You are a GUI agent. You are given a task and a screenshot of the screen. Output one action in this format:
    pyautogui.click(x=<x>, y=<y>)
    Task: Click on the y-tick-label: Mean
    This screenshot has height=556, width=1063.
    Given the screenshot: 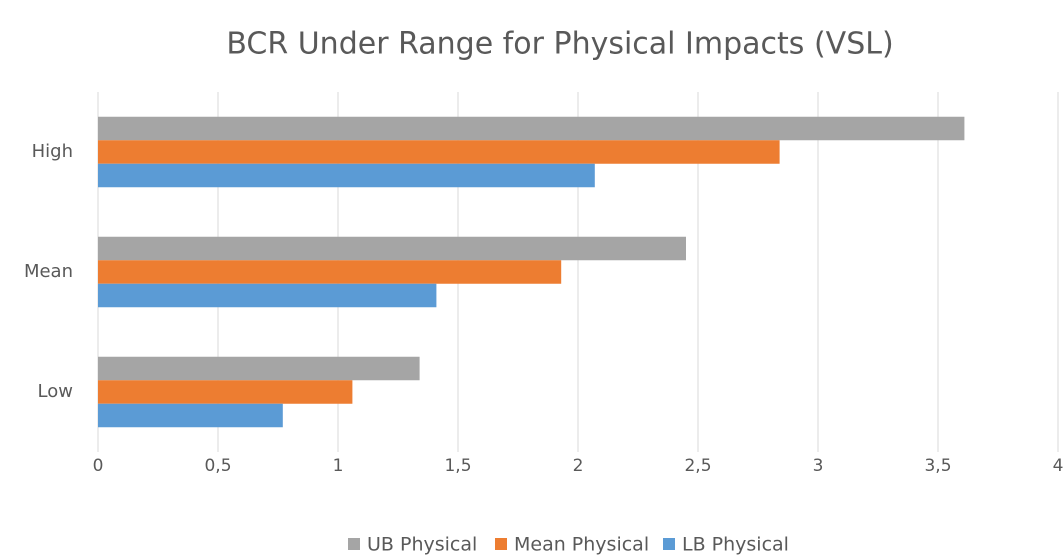 What is the action you would take?
    pyautogui.click(x=48, y=271)
    